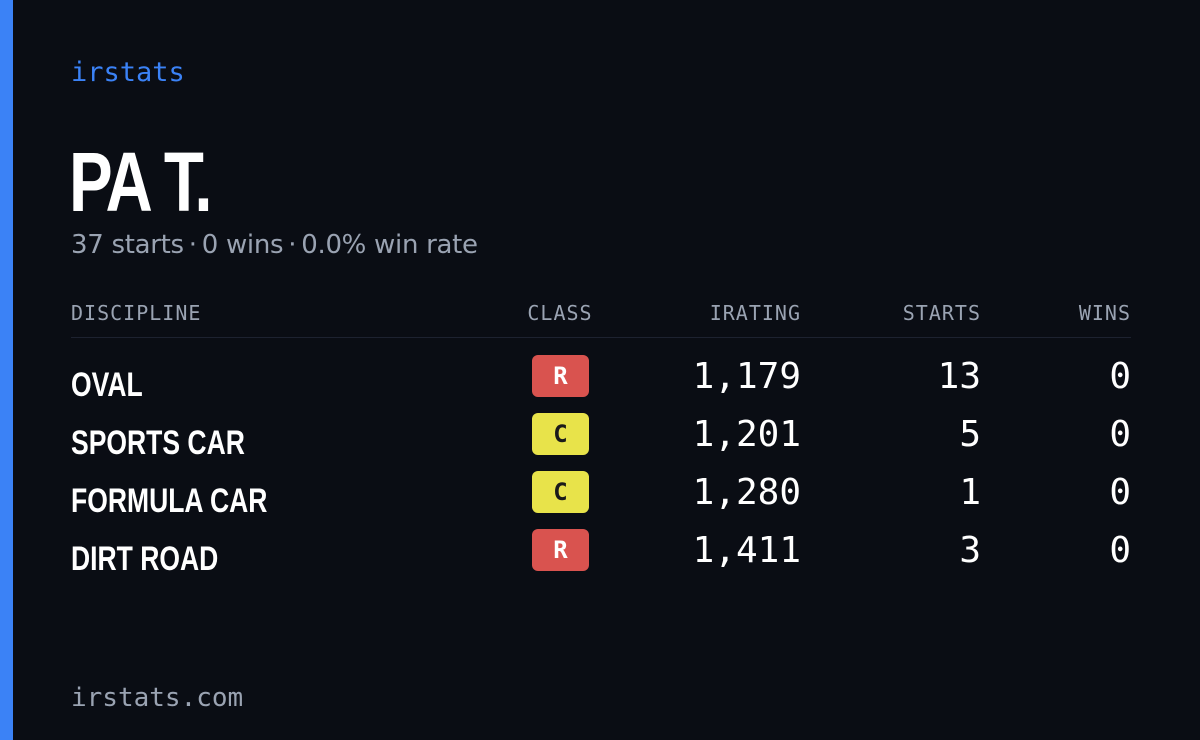  Describe the element at coordinates (107, 385) in the screenshot. I see `discipline-name: OVAL` at that location.